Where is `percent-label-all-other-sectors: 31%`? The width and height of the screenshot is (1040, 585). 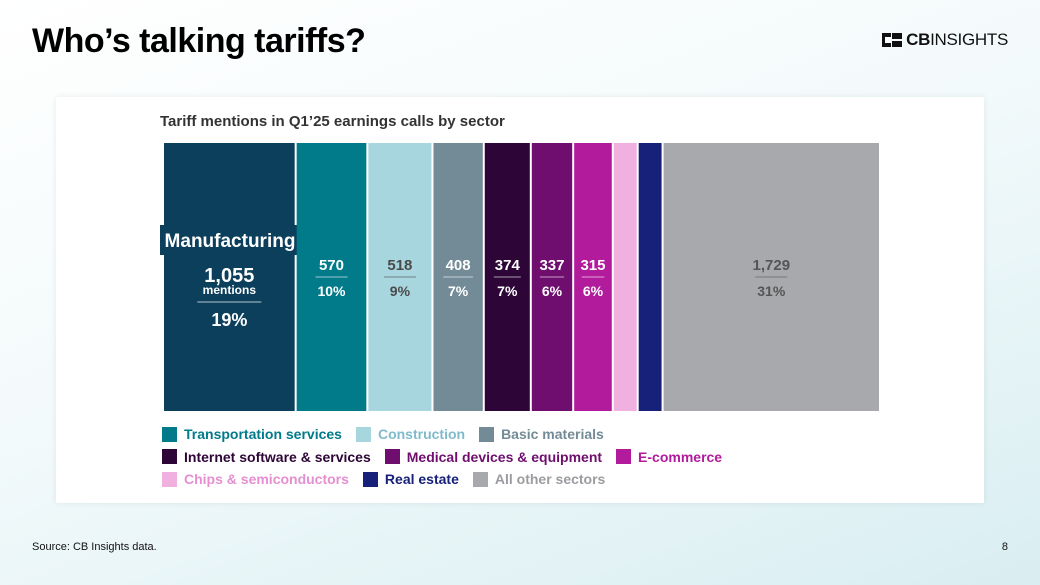
percent-label-all-other-sectors: 31% is located at coordinates (771, 291).